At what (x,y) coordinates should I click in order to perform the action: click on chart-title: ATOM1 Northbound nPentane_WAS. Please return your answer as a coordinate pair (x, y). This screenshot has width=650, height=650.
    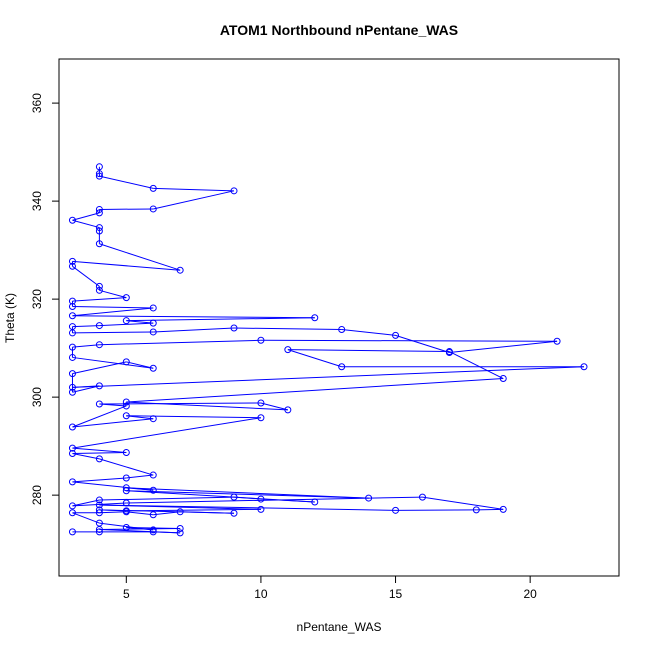
    Looking at the image, I should click on (339, 30).